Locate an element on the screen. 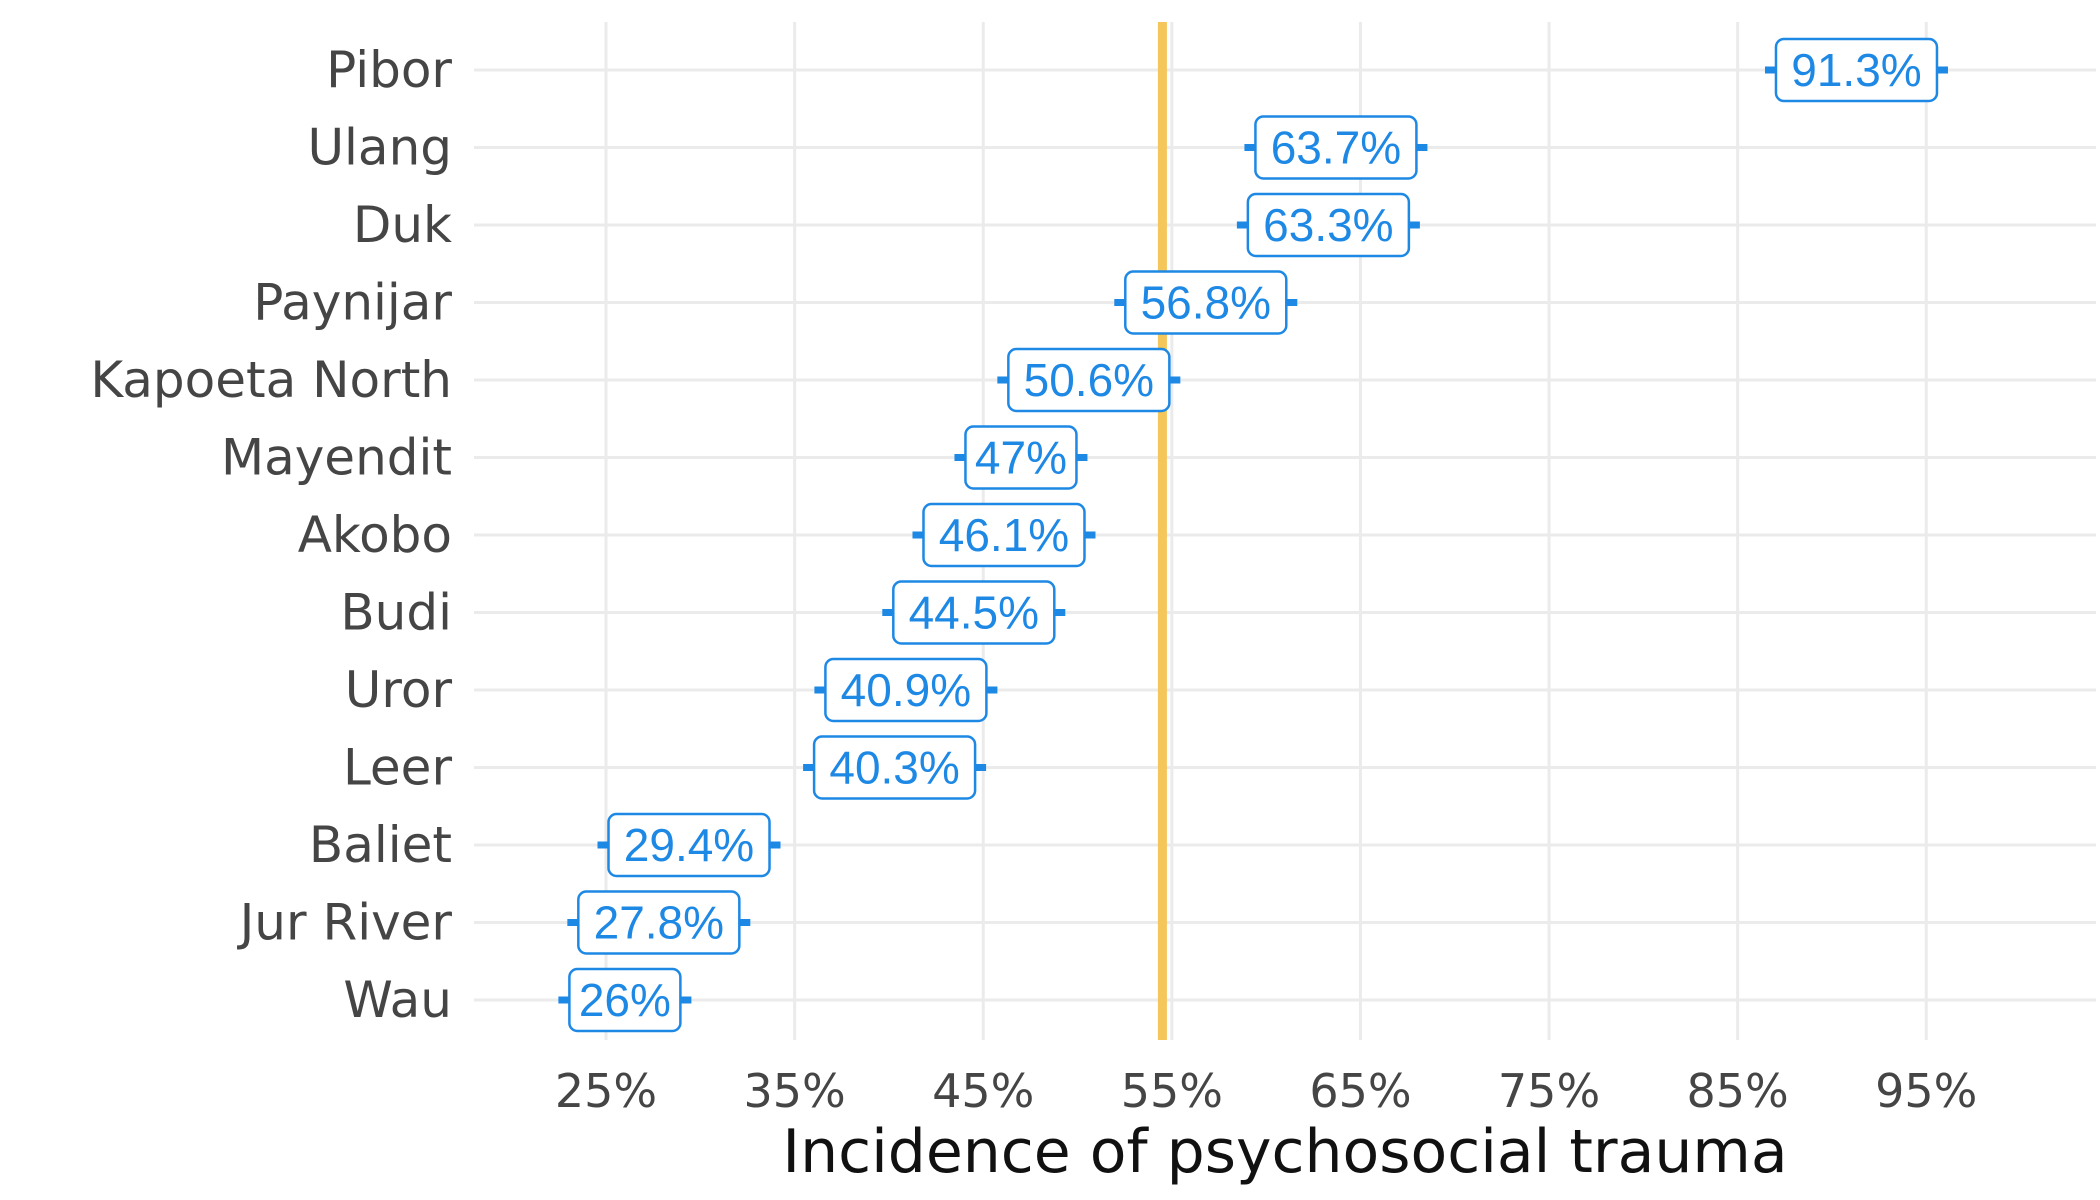 The image size is (2100, 1200). data-point: 50.6% is located at coordinates (1089, 380).